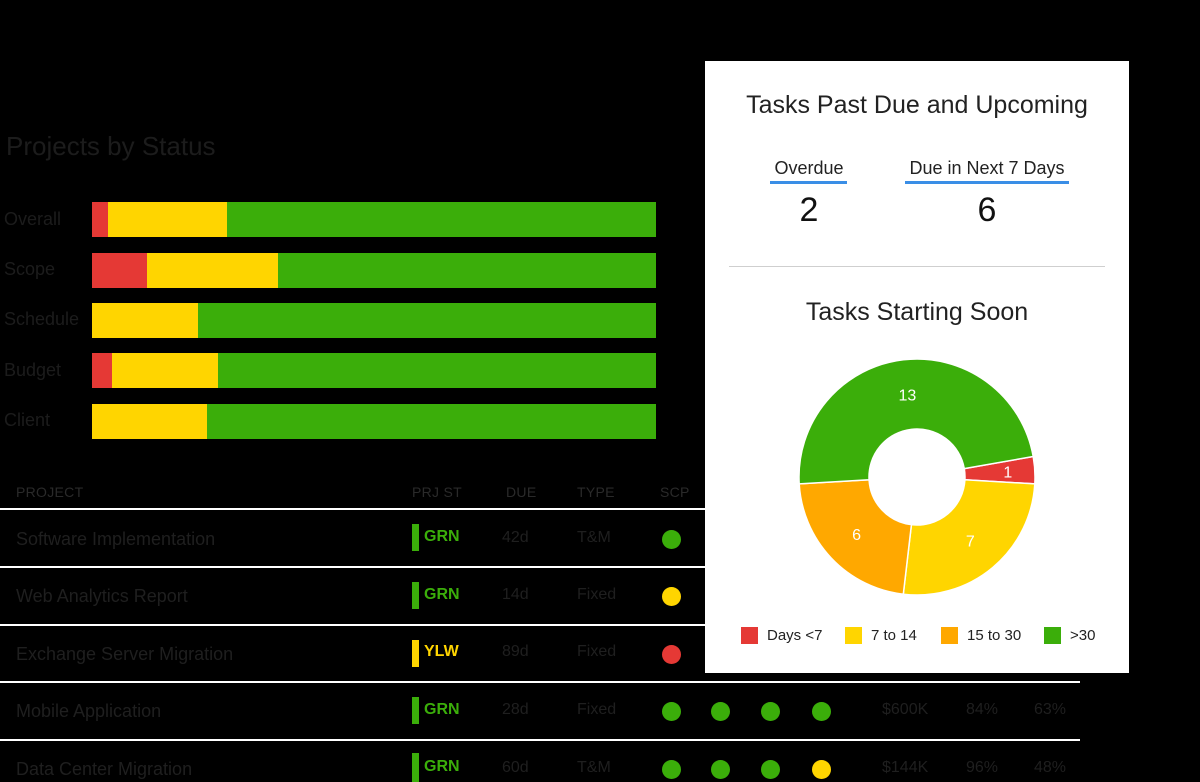  Describe the element at coordinates (982, 709) in the screenshot. I see `project-pct-complete: 84%` at that location.